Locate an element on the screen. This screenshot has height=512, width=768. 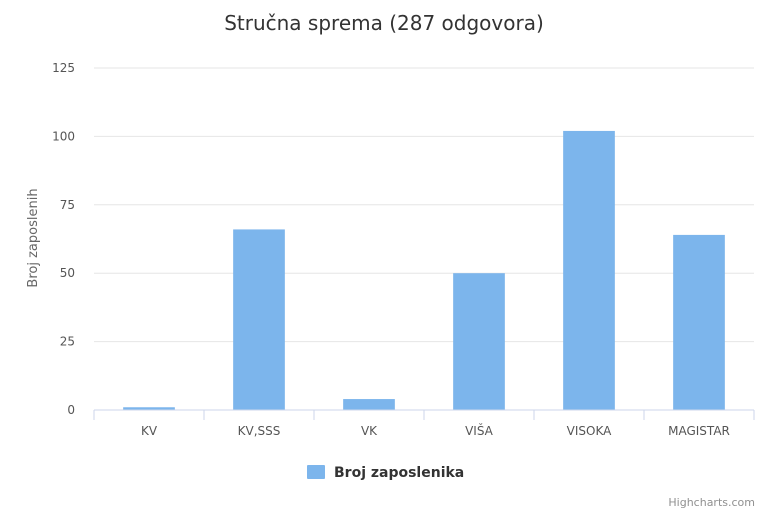
legend-swatch is located at coordinates (316, 472).